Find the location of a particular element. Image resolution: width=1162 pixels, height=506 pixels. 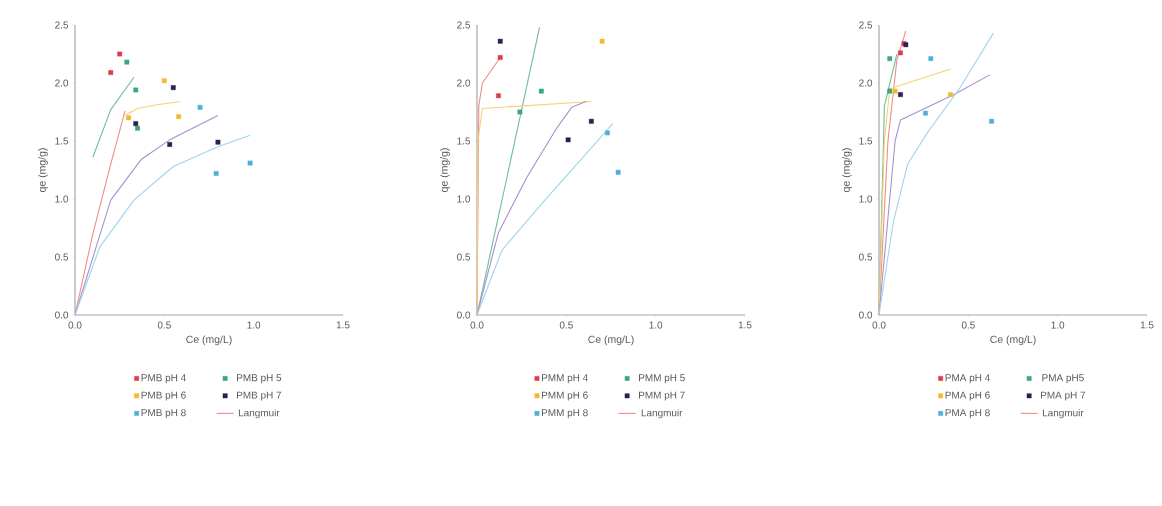

legend-label: PMA pH5 is located at coordinates (1063, 379).